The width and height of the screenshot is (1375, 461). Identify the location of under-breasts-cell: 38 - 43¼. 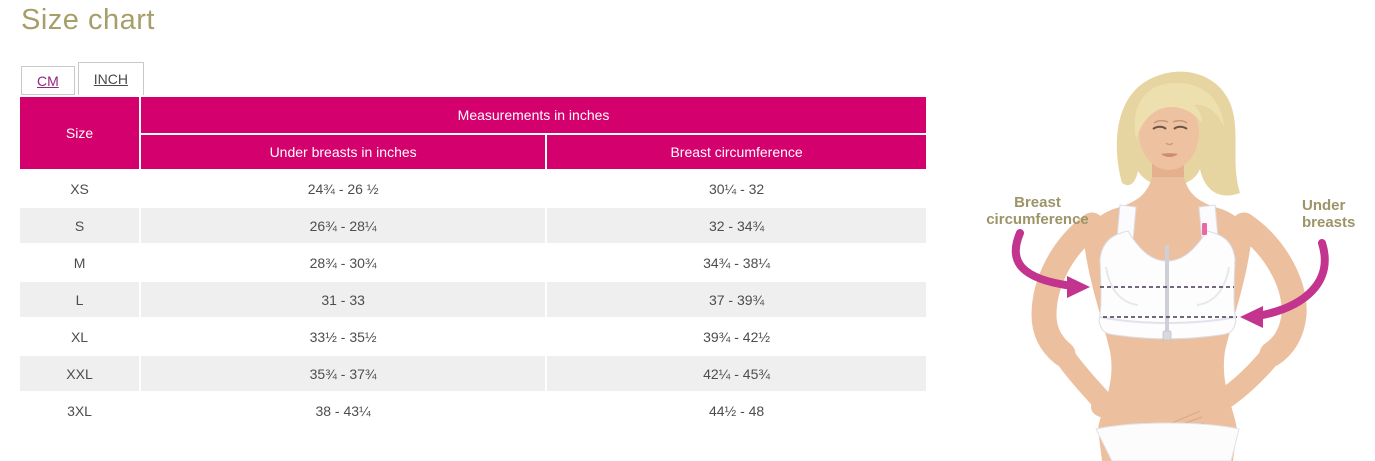
(343, 410).